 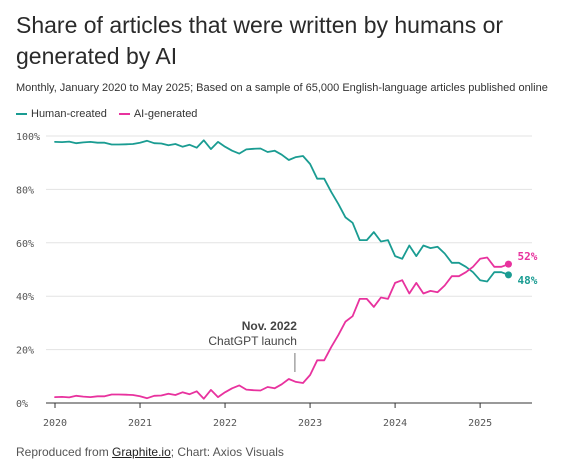 I want to click on x-tick-2023: 2023, so click(x=310, y=423).